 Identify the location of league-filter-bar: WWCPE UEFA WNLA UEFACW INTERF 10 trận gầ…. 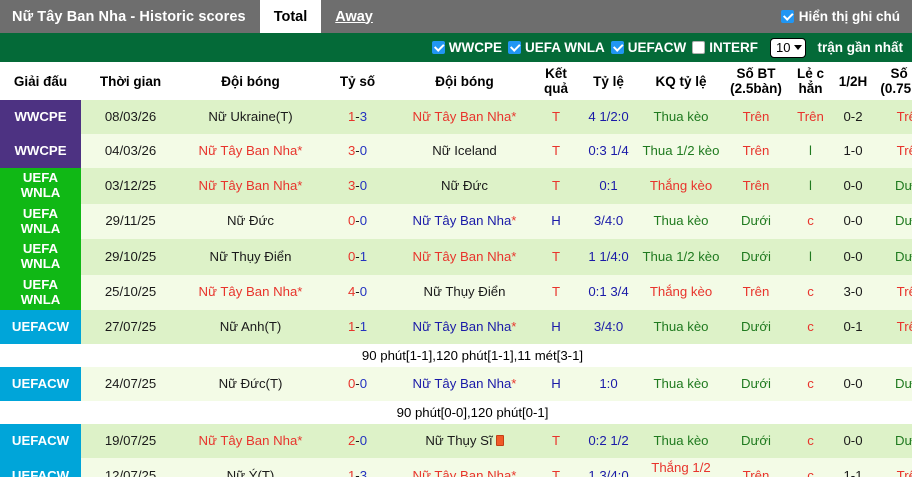
(456, 47).